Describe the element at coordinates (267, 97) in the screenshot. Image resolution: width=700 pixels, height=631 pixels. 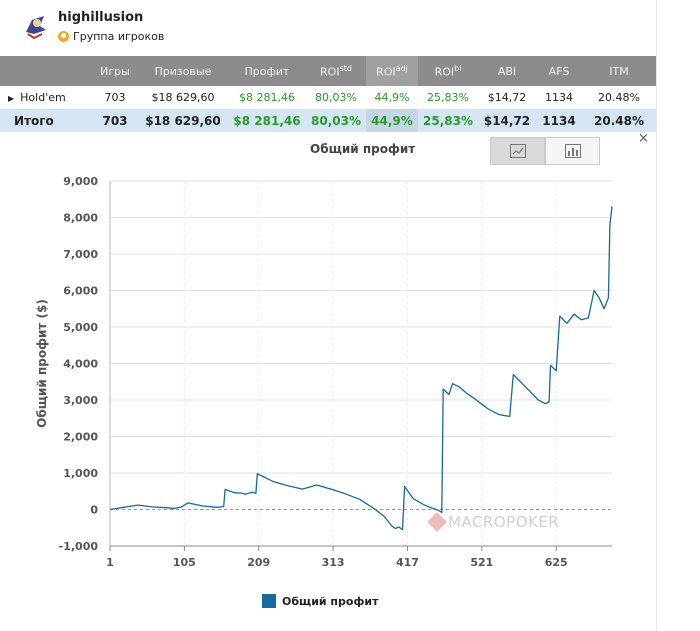
I see `cell-profit: $8 281,46` at that location.